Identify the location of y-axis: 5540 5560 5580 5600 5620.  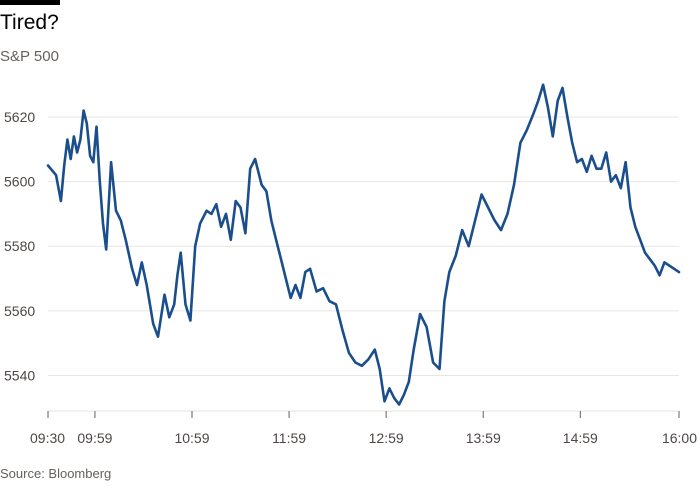
(19, 246).